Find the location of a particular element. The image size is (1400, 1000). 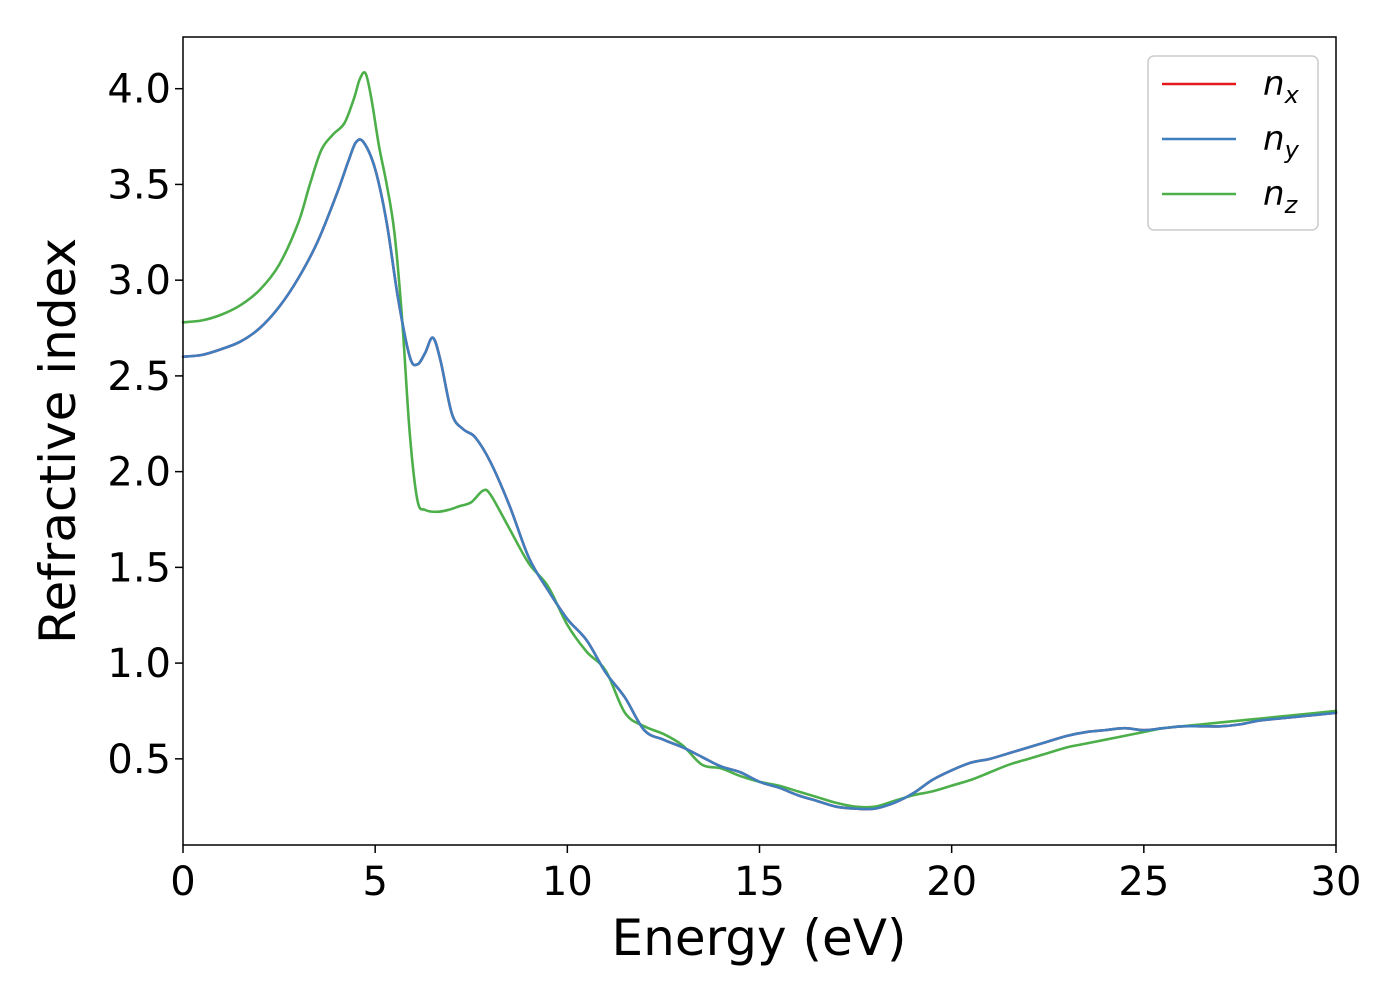

y-axis-label: Refractive index is located at coordinates (58, 441).